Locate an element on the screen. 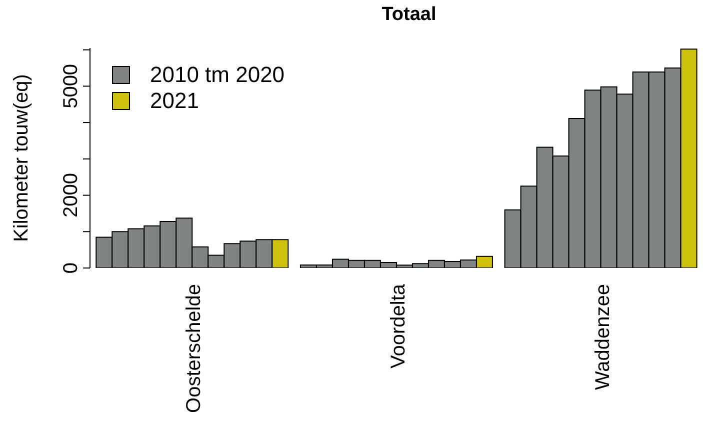  legend-label: 2010 tm 2020 is located at coordinates (217, 75).